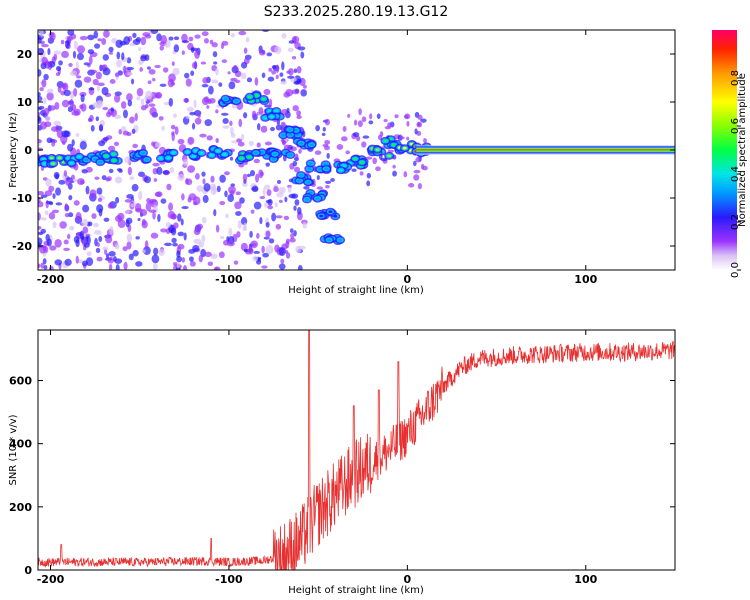  I want to click on spectrogram-y-tick-label: -20, so click(22, 246).